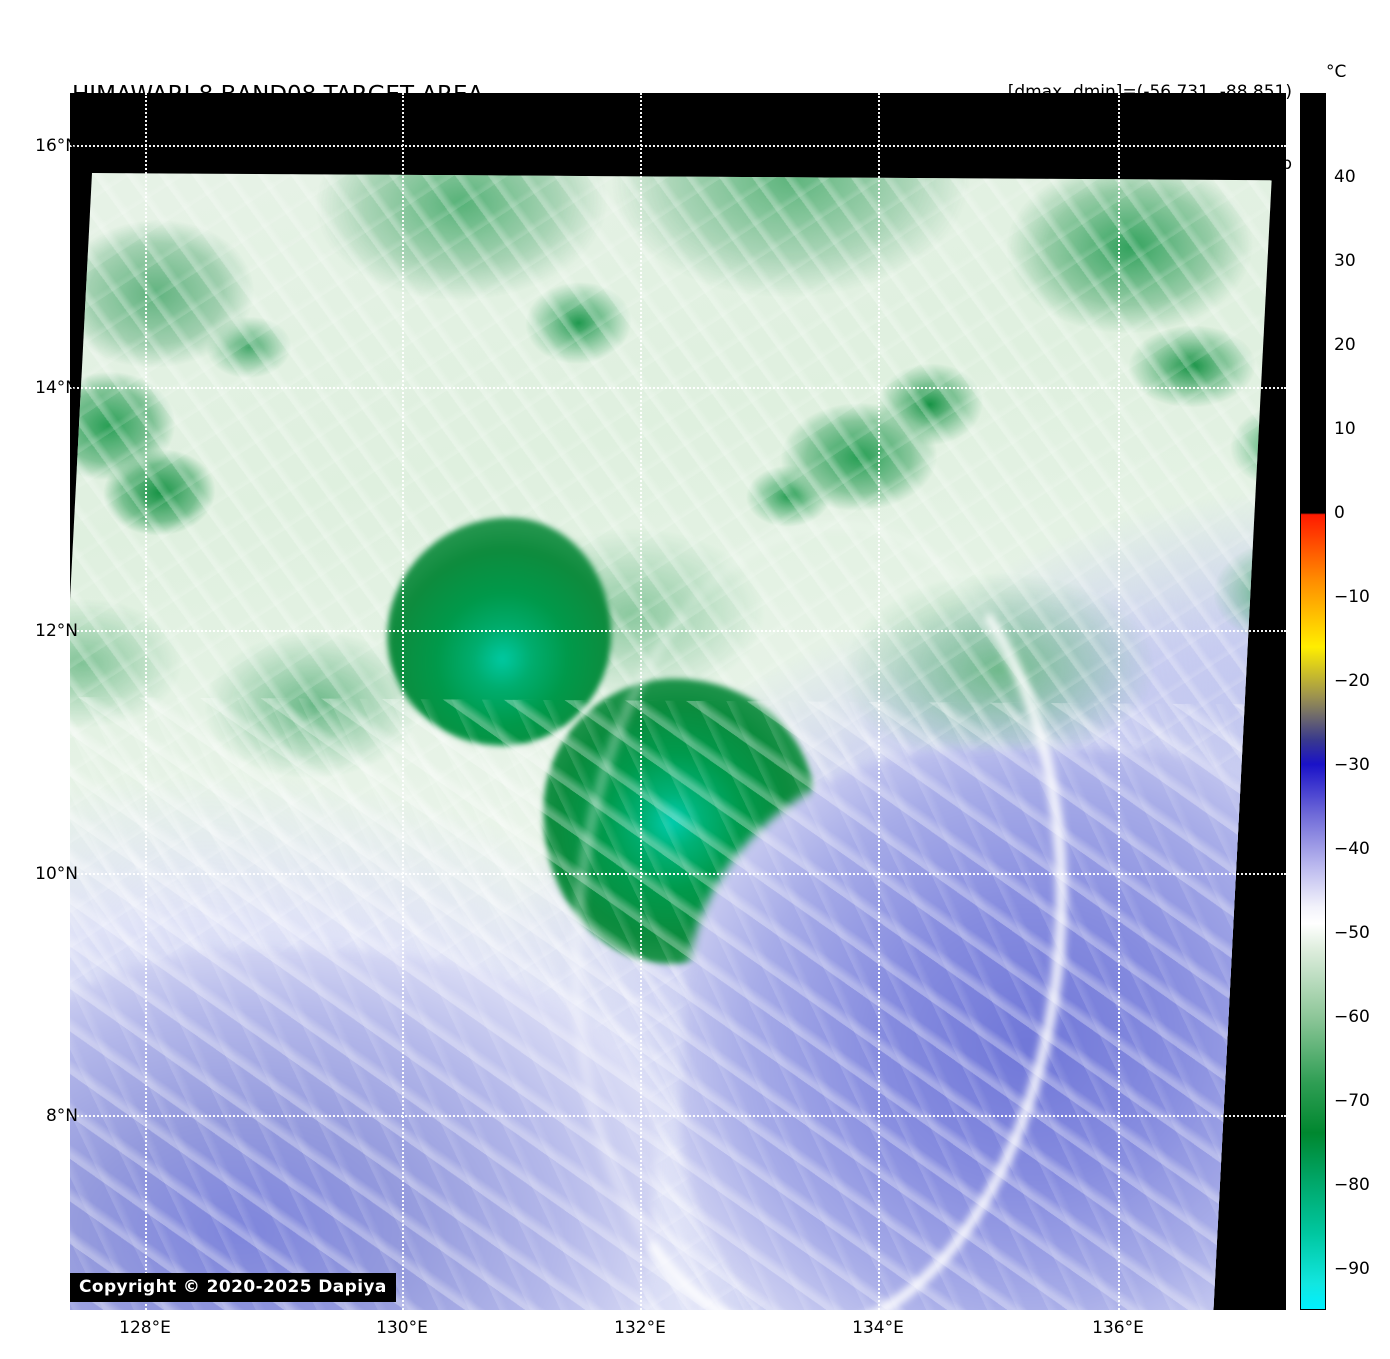 This screenshot has width=1390, height=1359. Describe the element at coordinates (1352, 933) in the screenshot. I see `colorbar-tick-m50: −50` at that location.